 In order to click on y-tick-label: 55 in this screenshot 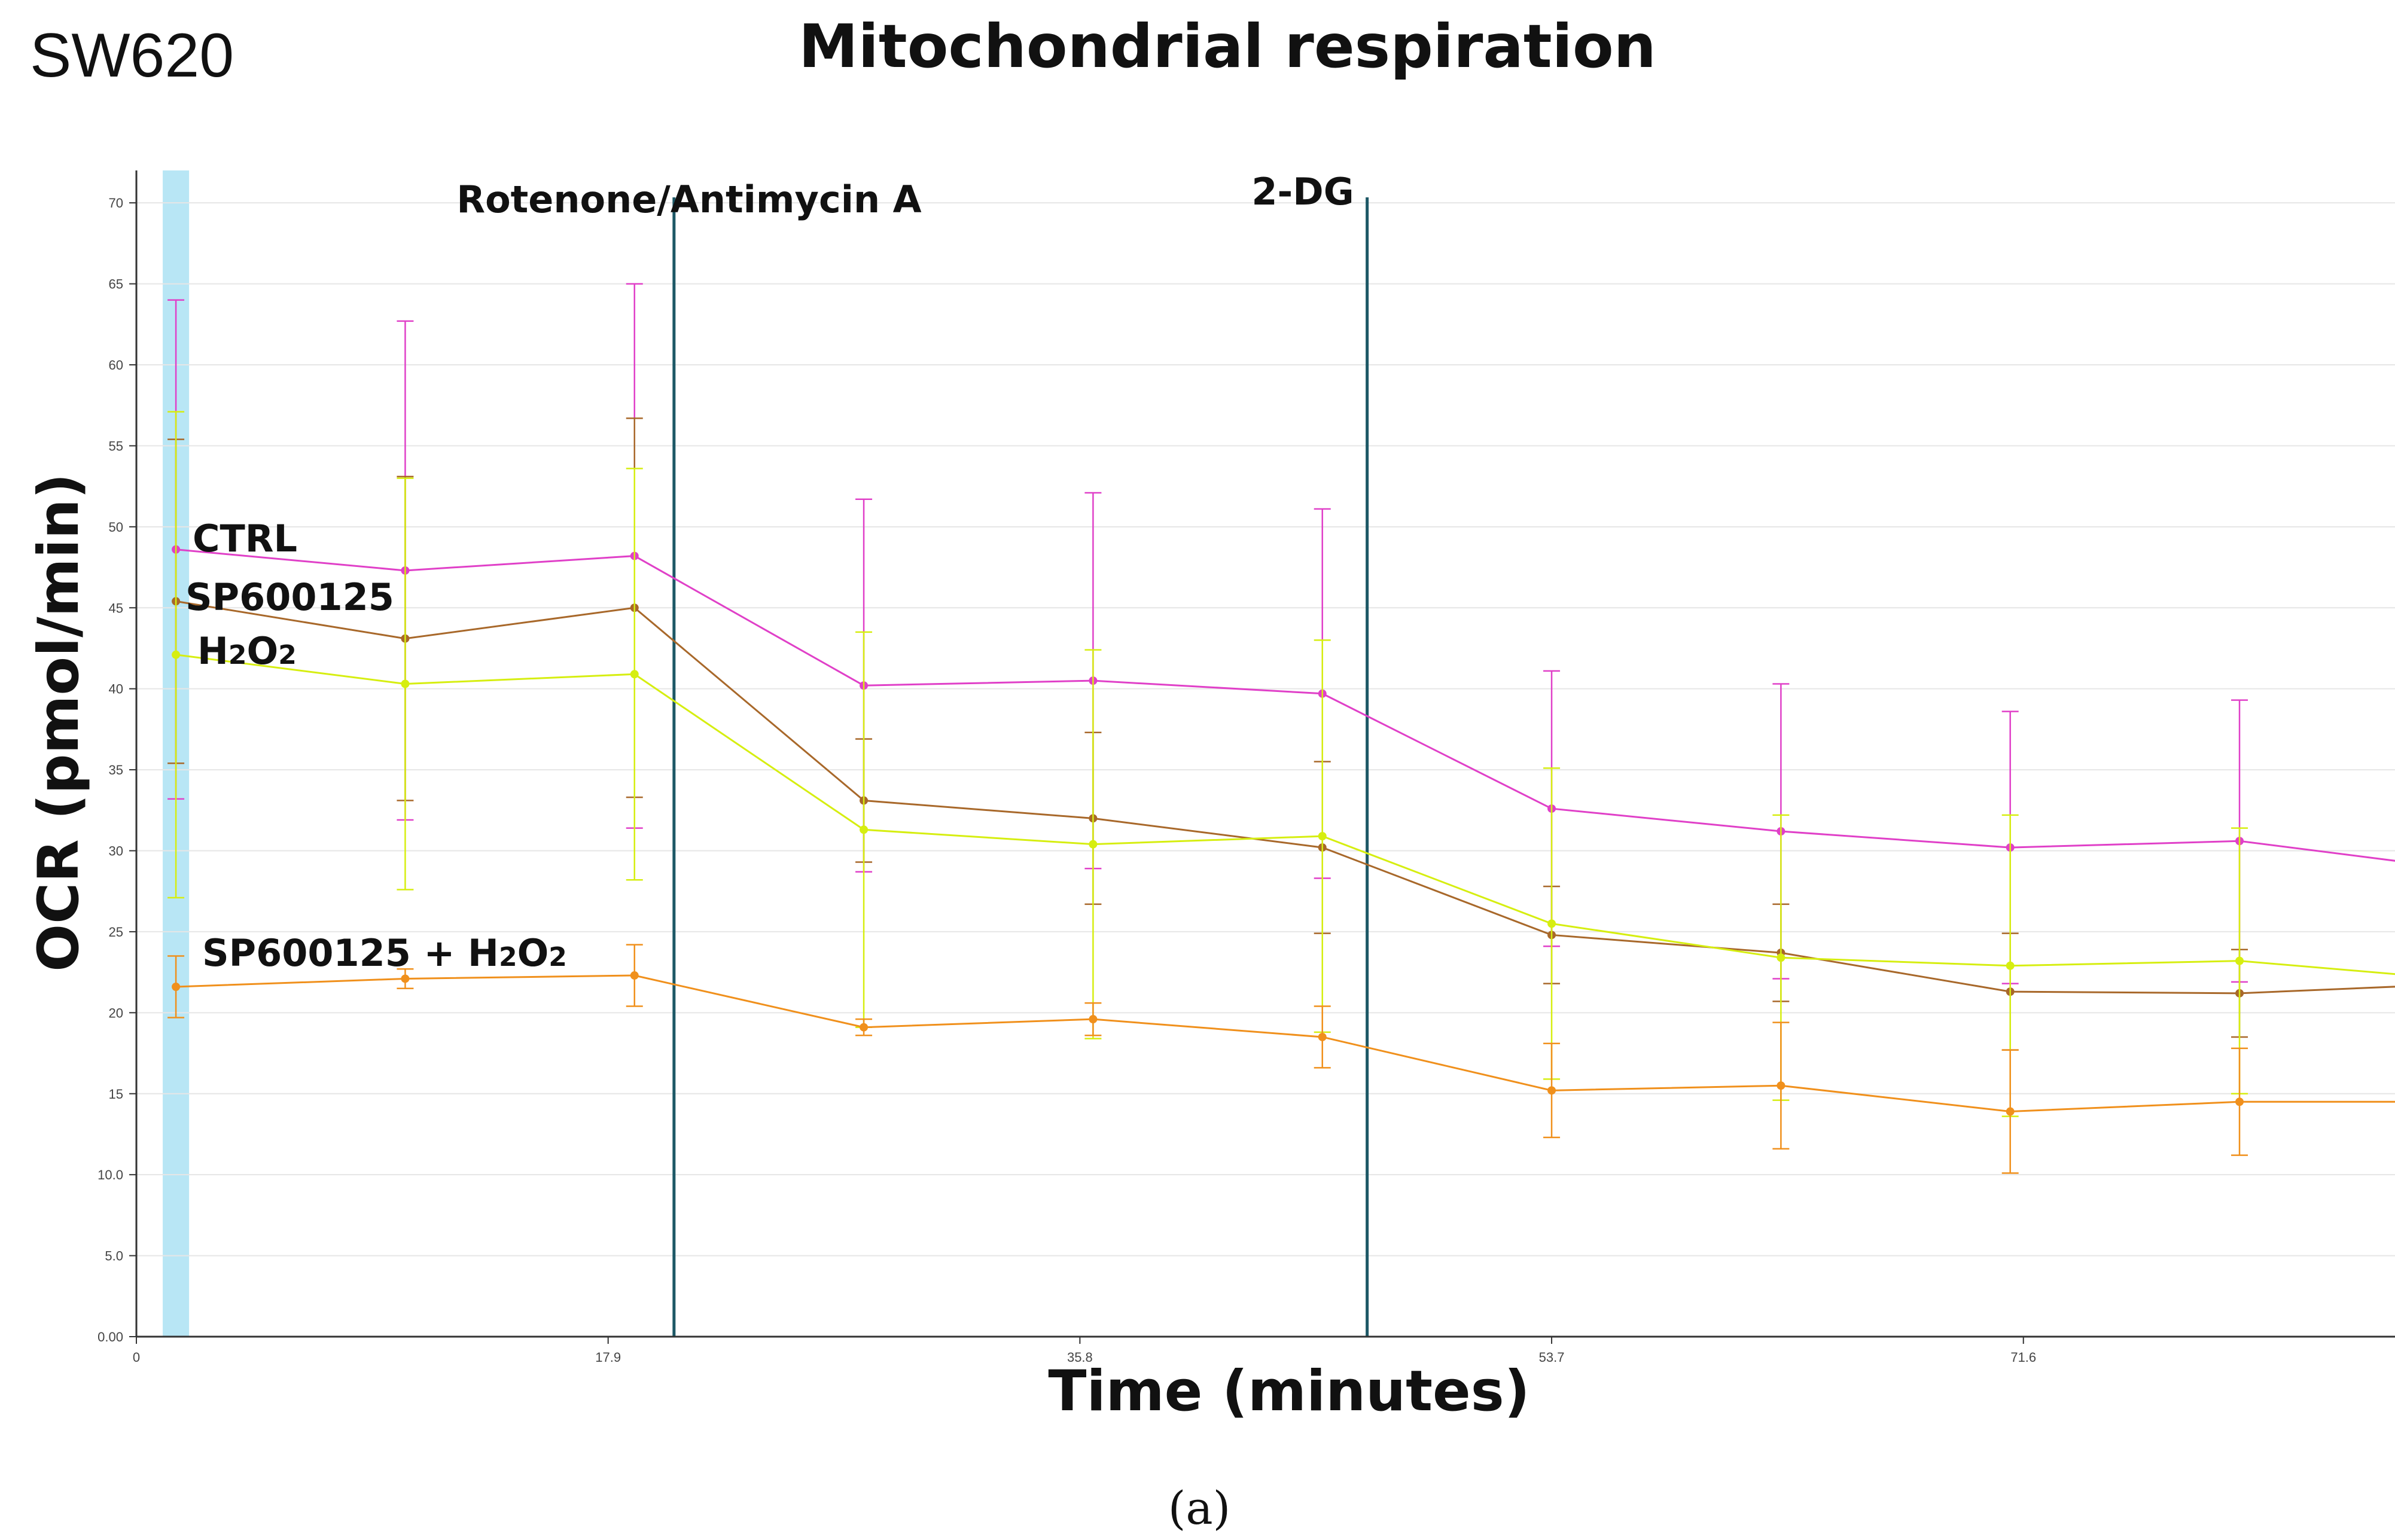, I will do `click(116, 445)`.